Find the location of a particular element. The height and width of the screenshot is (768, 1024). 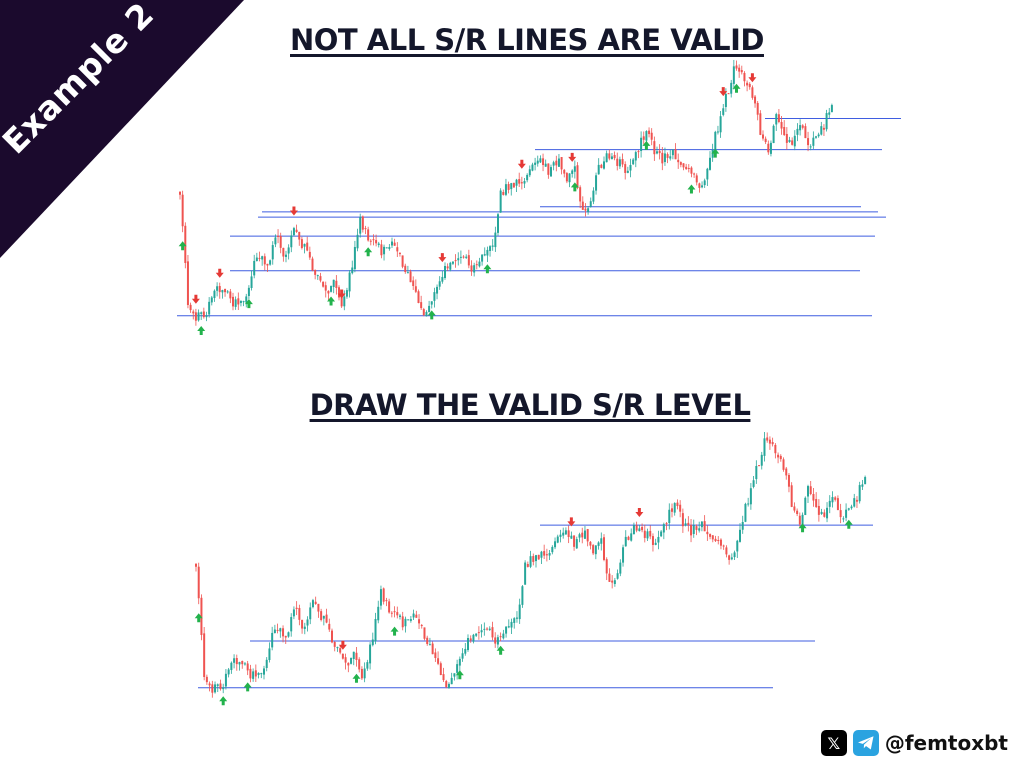

social-handle: 𝕏 @femtoxbt is located at coordinates (914, 743).